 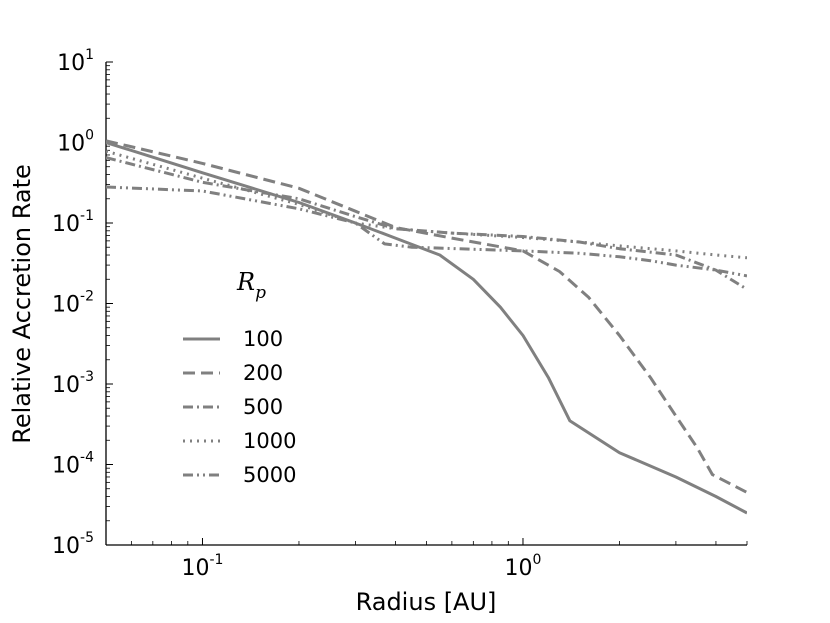 What do you see at coordinates (89, 55) in the screenshot?
I see `y-tick-exp: 1` at bounding box center [89, 55].